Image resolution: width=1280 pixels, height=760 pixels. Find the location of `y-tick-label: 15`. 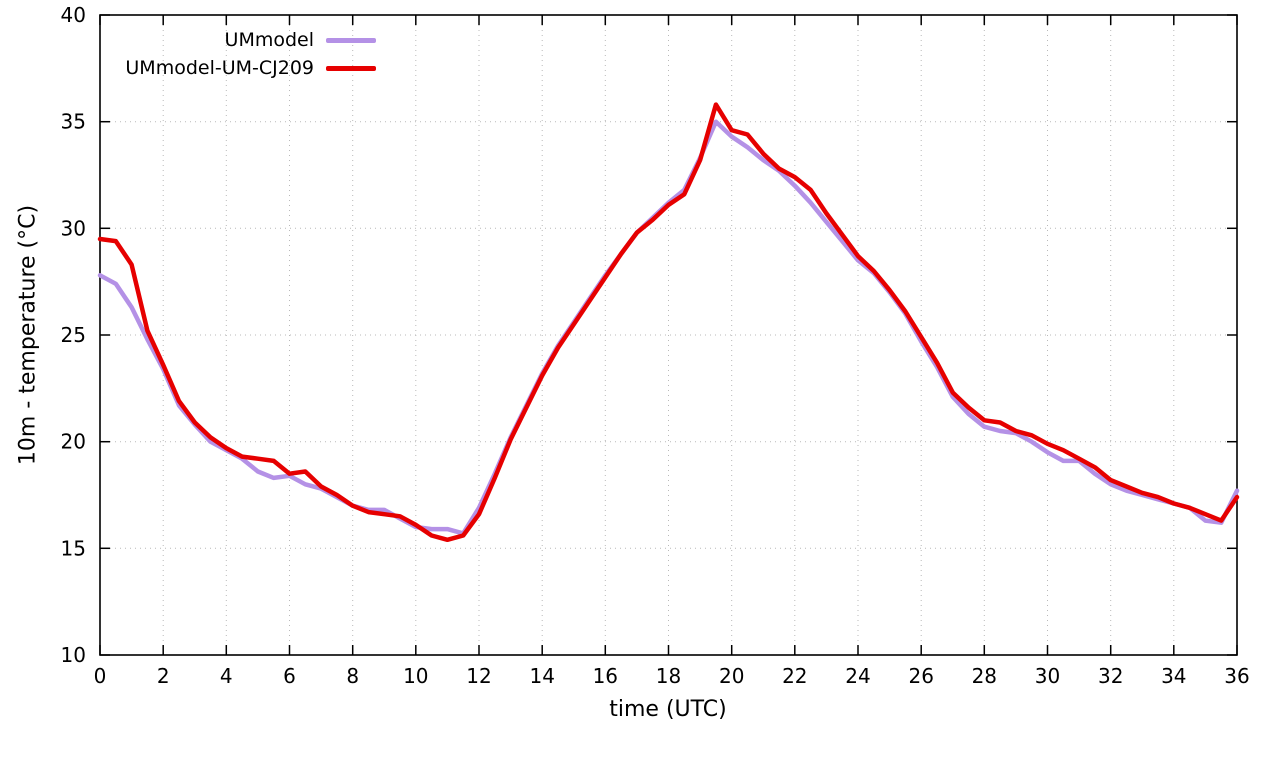

y-tick-label: 15 is located at coordinates (73, 548).